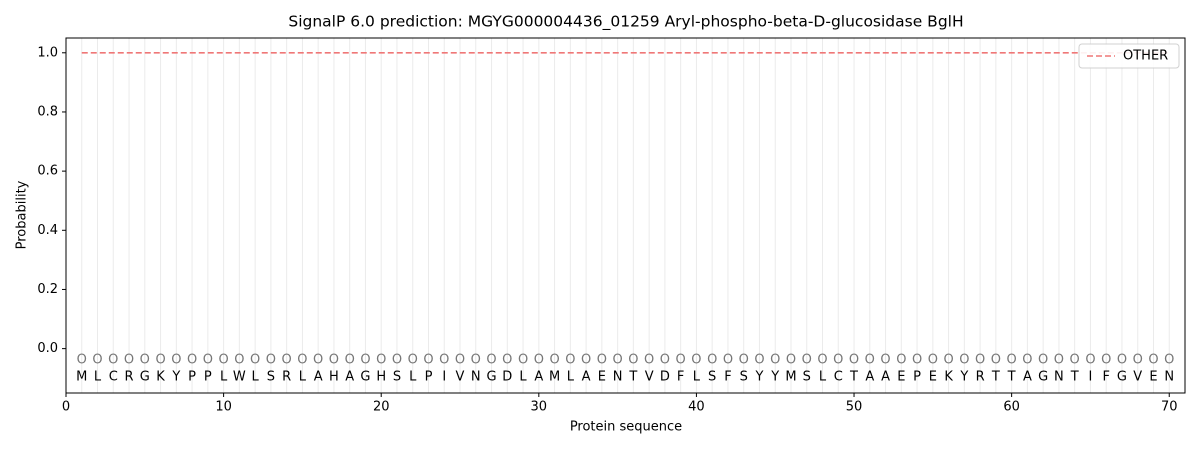  I want to click on y-tick-label: 0.2, so click(47, 289).